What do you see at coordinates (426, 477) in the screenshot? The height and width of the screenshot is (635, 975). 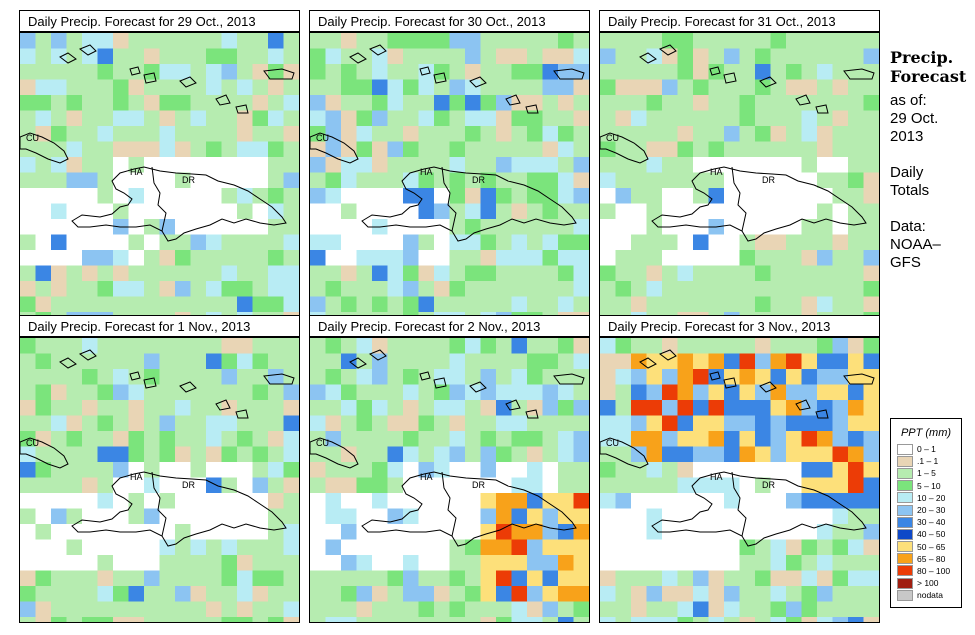 I see `haiti-label: HA` at bounding box center [426, 477].